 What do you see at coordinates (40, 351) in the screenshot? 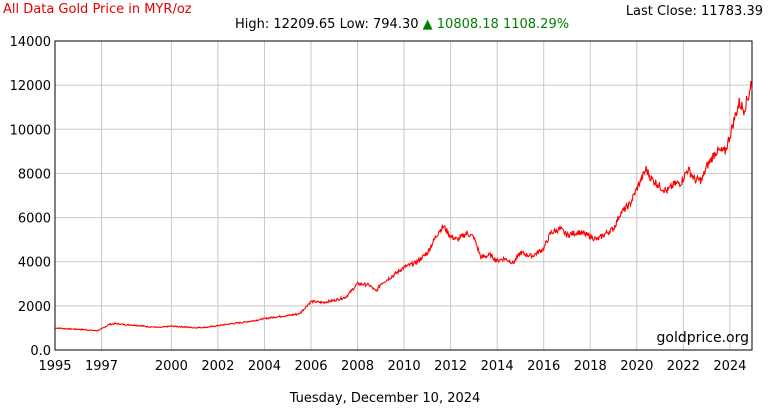
I see `y-tick-label: 0.0` at bounding box center [40, 351].